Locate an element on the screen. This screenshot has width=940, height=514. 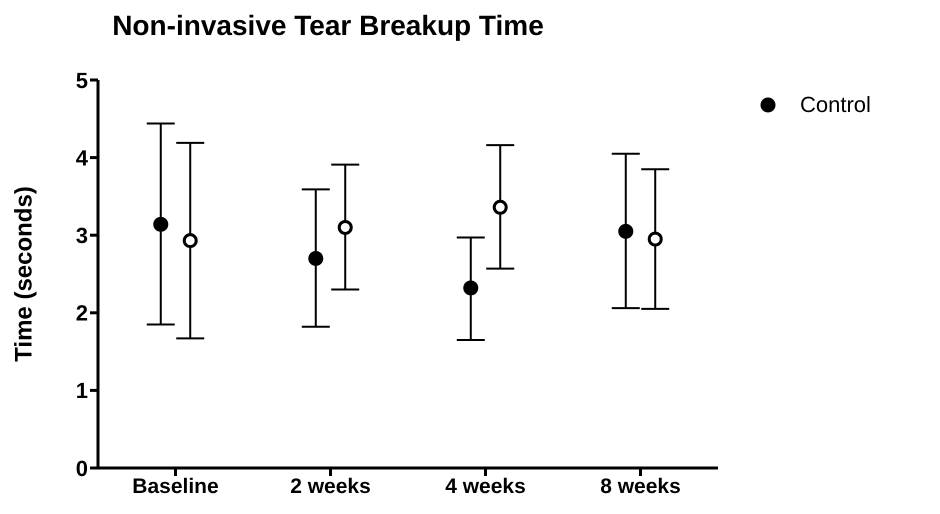
y-tick-label: 1 is located at coordinates (82, 391).